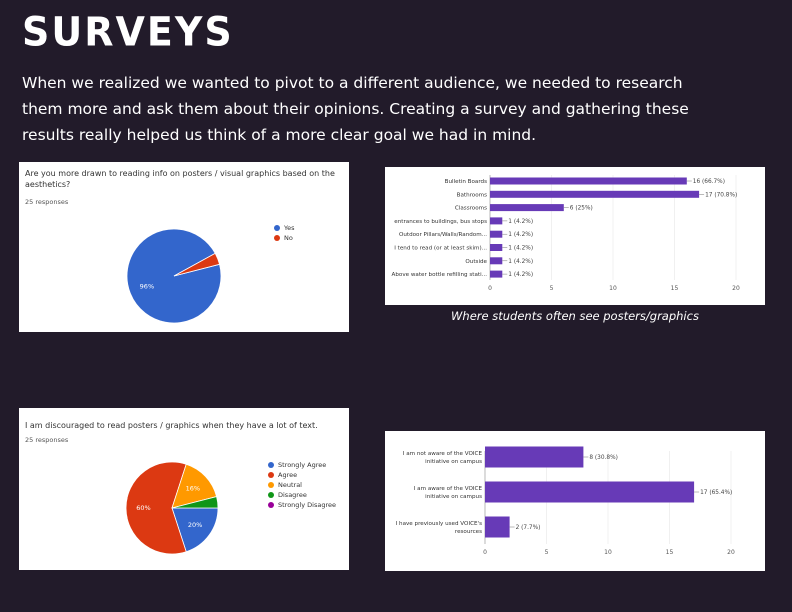  What do you see at coordinates (289, 228) in the screenshot?
I see `legend-label: Yes` at bounding box center [289, 228].